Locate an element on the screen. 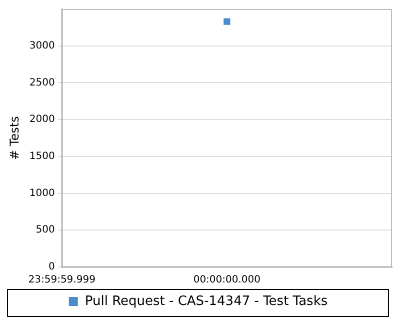 The image size is (400, 320). legend-label: Pull Request - CAS-14347 - Test Tasks is located at coordinates (206, 301).